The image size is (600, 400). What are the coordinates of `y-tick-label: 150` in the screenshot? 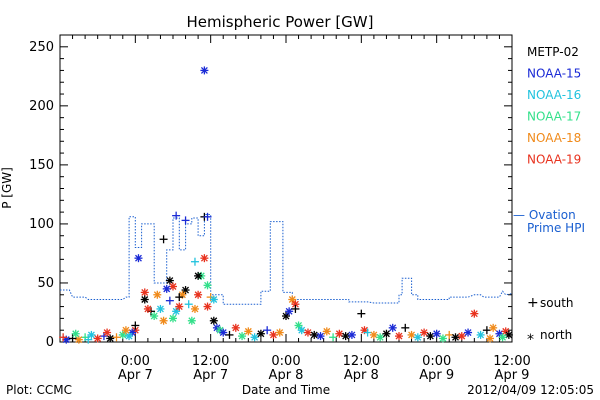 It's located at (41, 165).